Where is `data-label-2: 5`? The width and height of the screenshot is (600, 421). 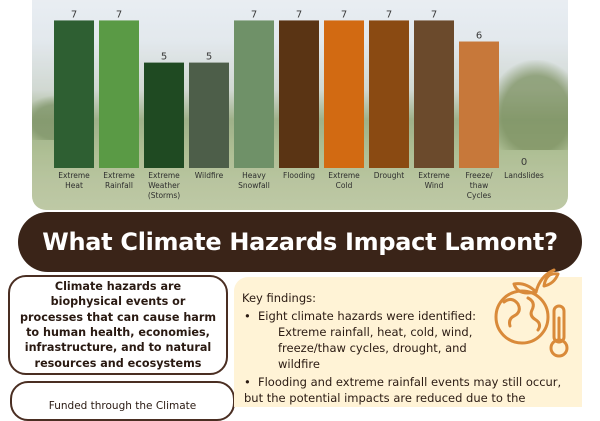
data-label-2: 5 is located at coordinates (164, 57).